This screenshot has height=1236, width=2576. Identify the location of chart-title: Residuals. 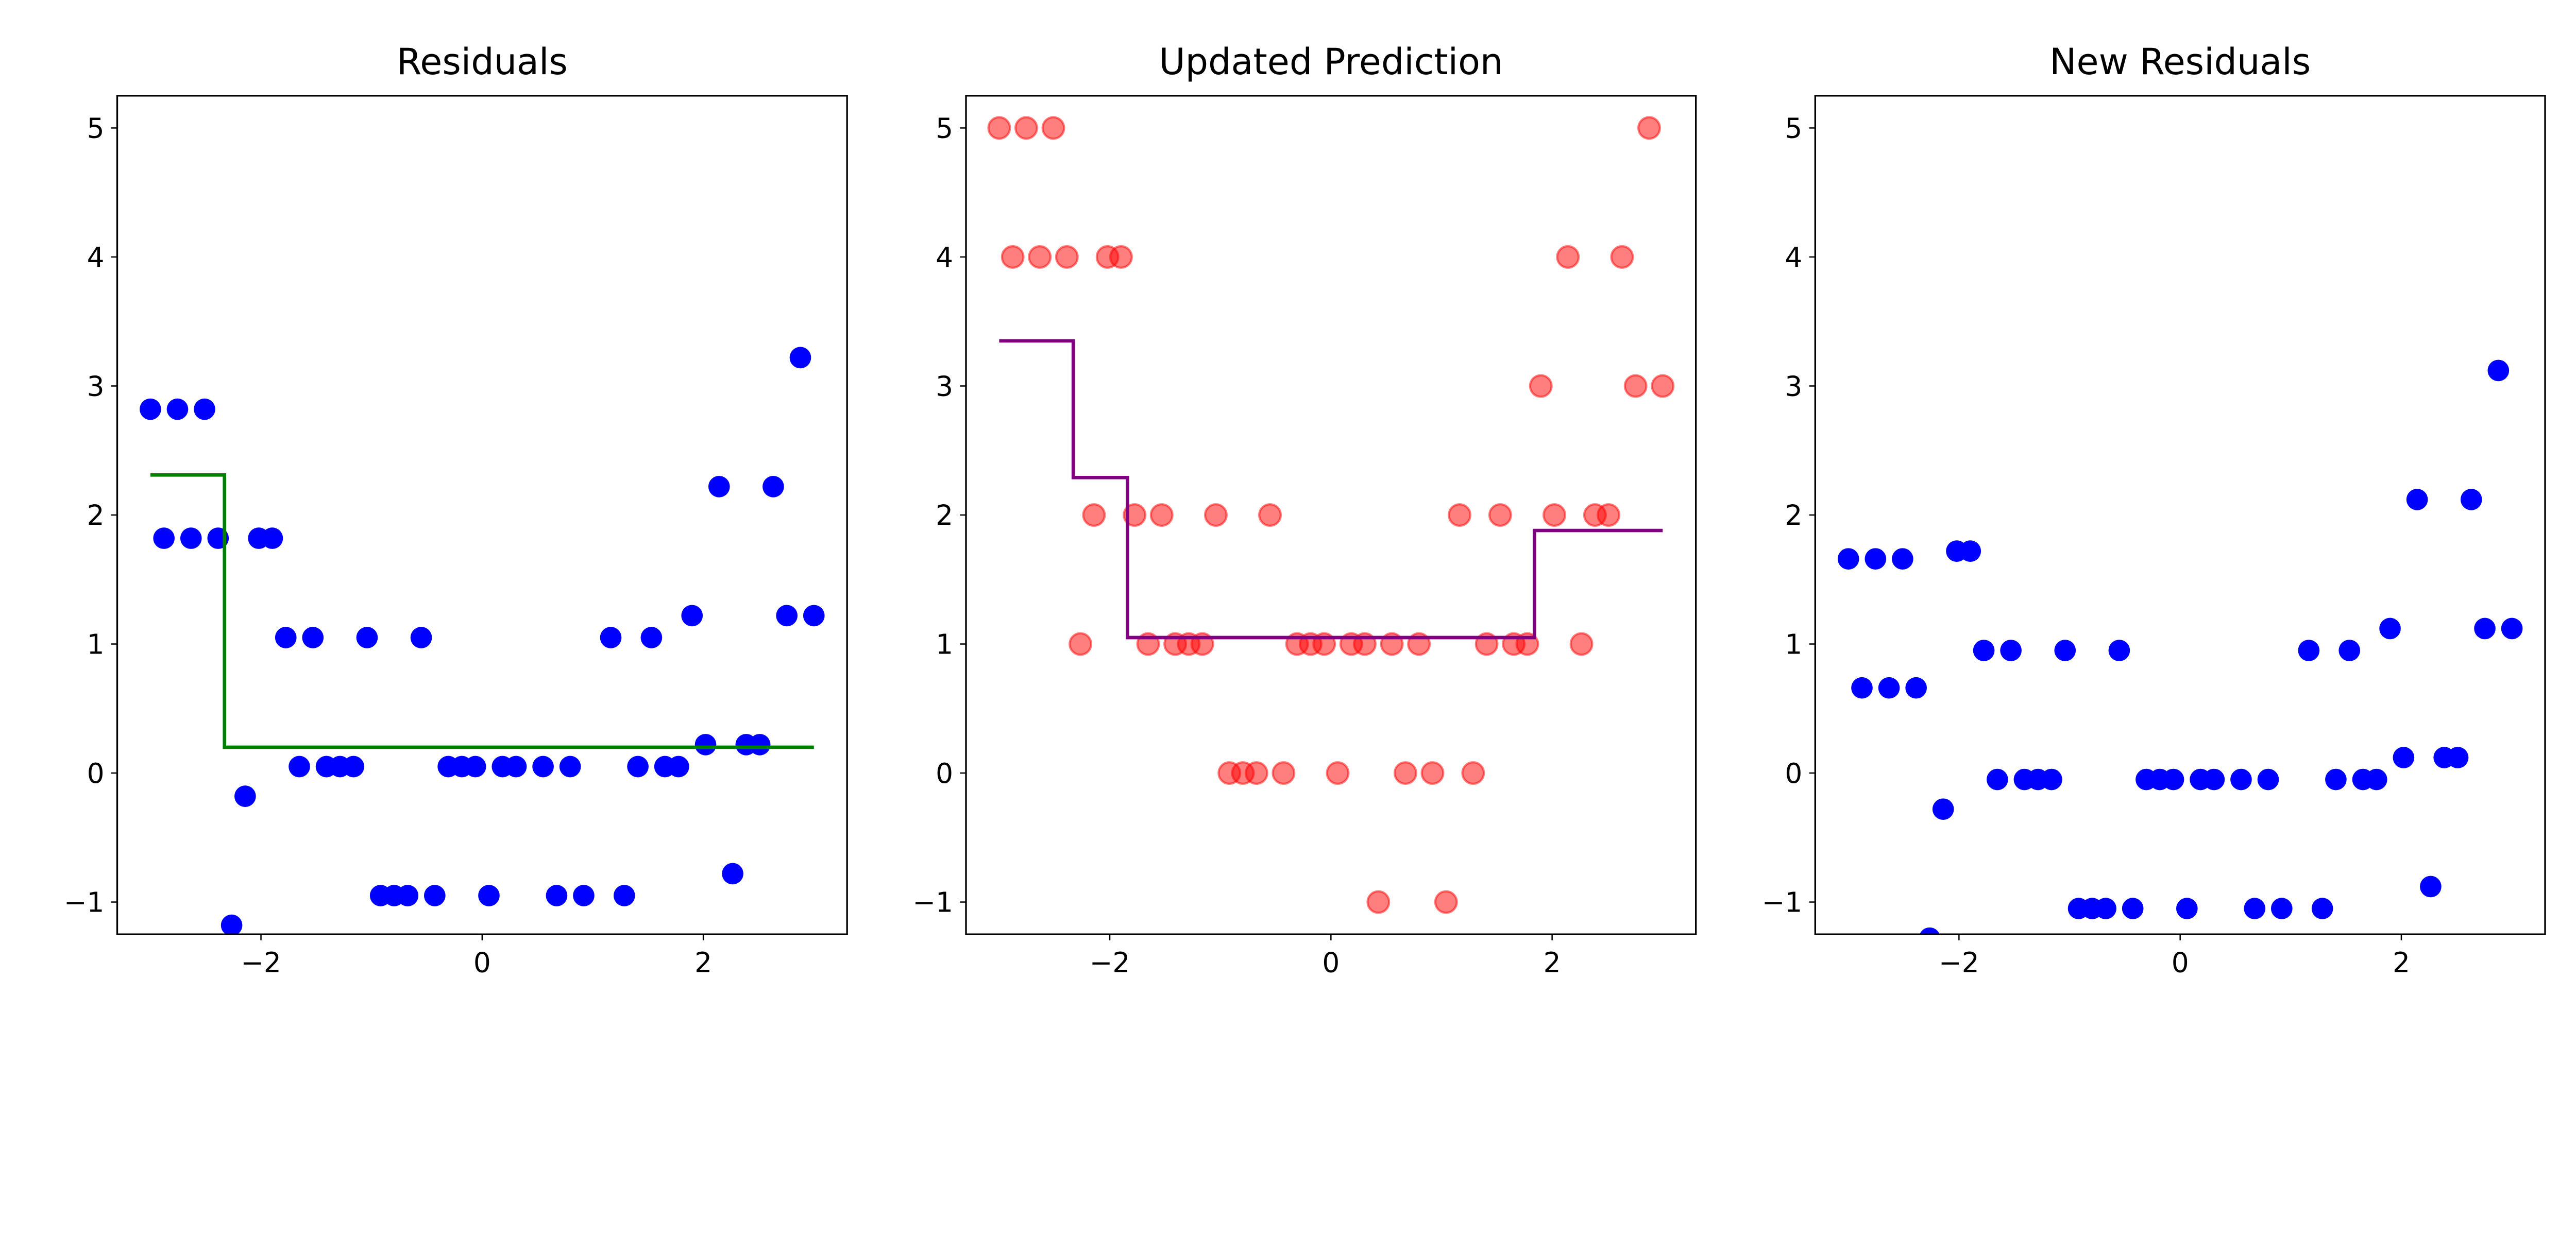
(482, 62).